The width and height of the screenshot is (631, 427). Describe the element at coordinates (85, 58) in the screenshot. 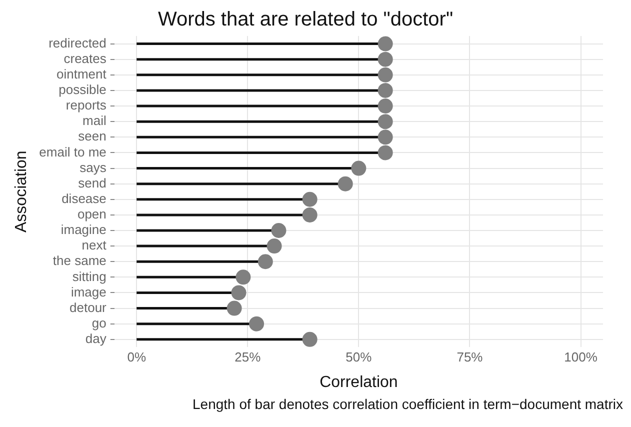

I see `y-tick-label: creates` at that location.